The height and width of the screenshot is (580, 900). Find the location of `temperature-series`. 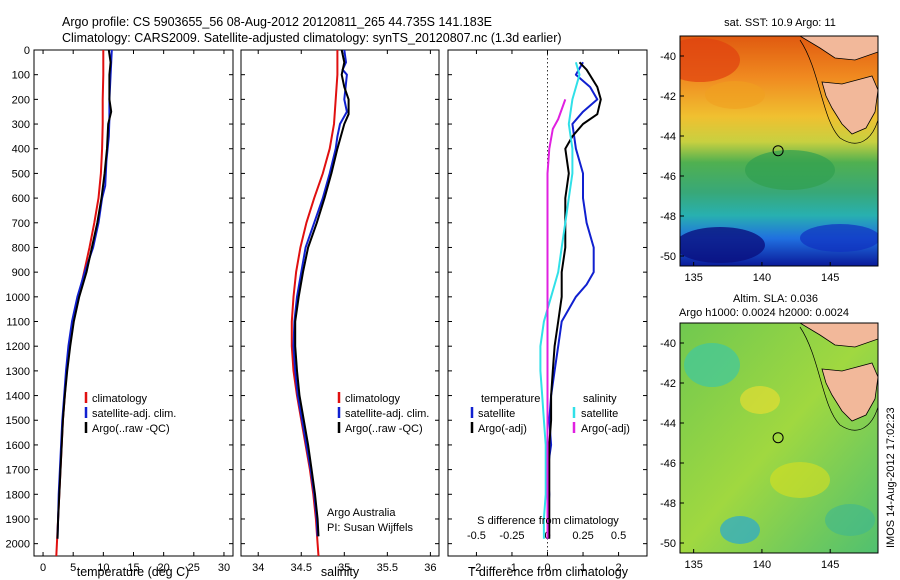

temperature-series is located at coordinates (84, 303).